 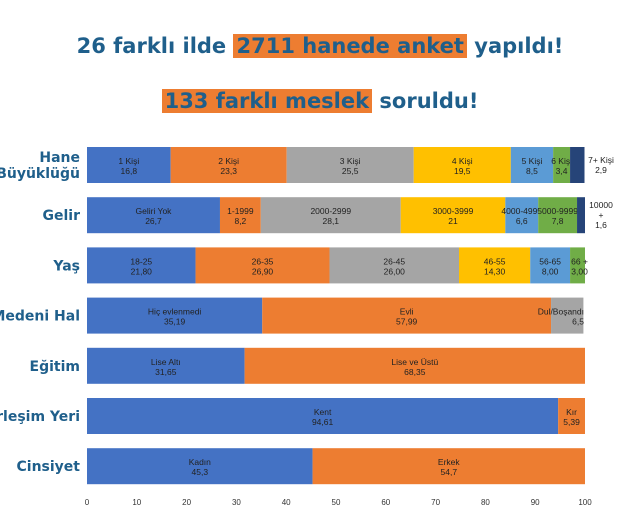 I want to click on segment-value: 5,39, so click(x=571, y=422).